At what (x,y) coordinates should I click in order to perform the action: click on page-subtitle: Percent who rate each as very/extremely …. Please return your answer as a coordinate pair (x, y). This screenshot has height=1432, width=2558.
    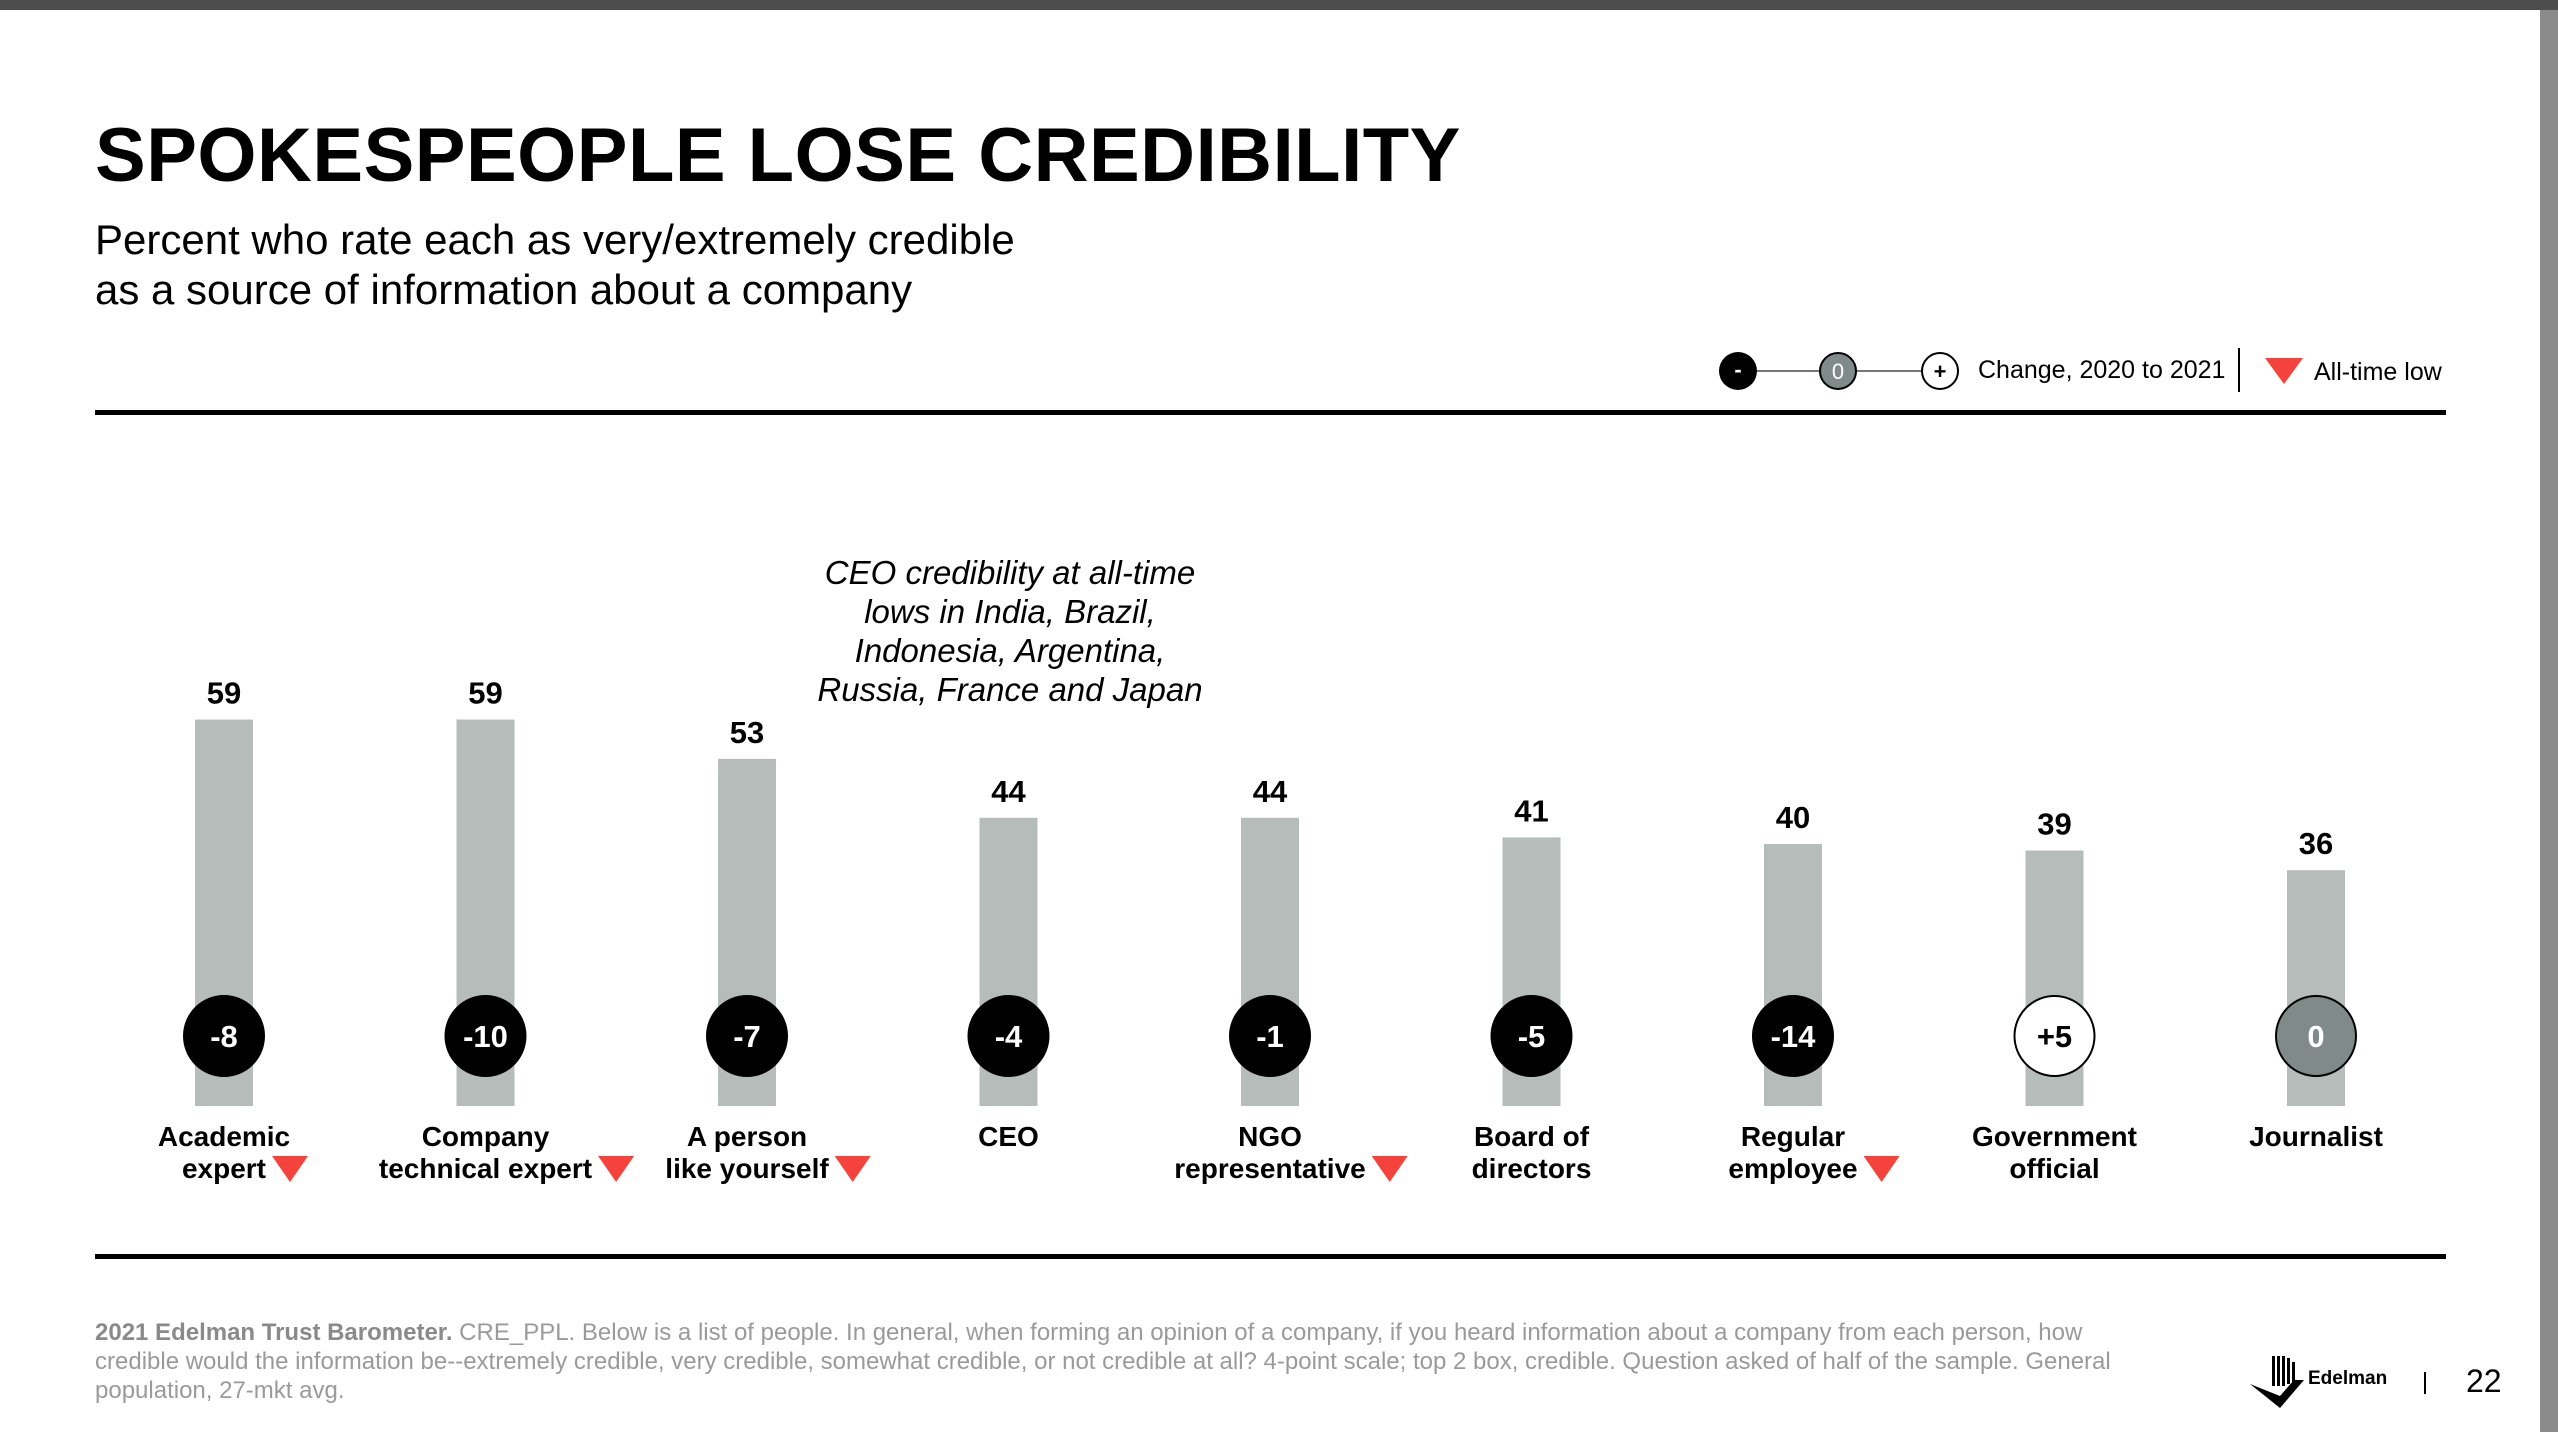
    Looking at the image, I should click on (555, 265).